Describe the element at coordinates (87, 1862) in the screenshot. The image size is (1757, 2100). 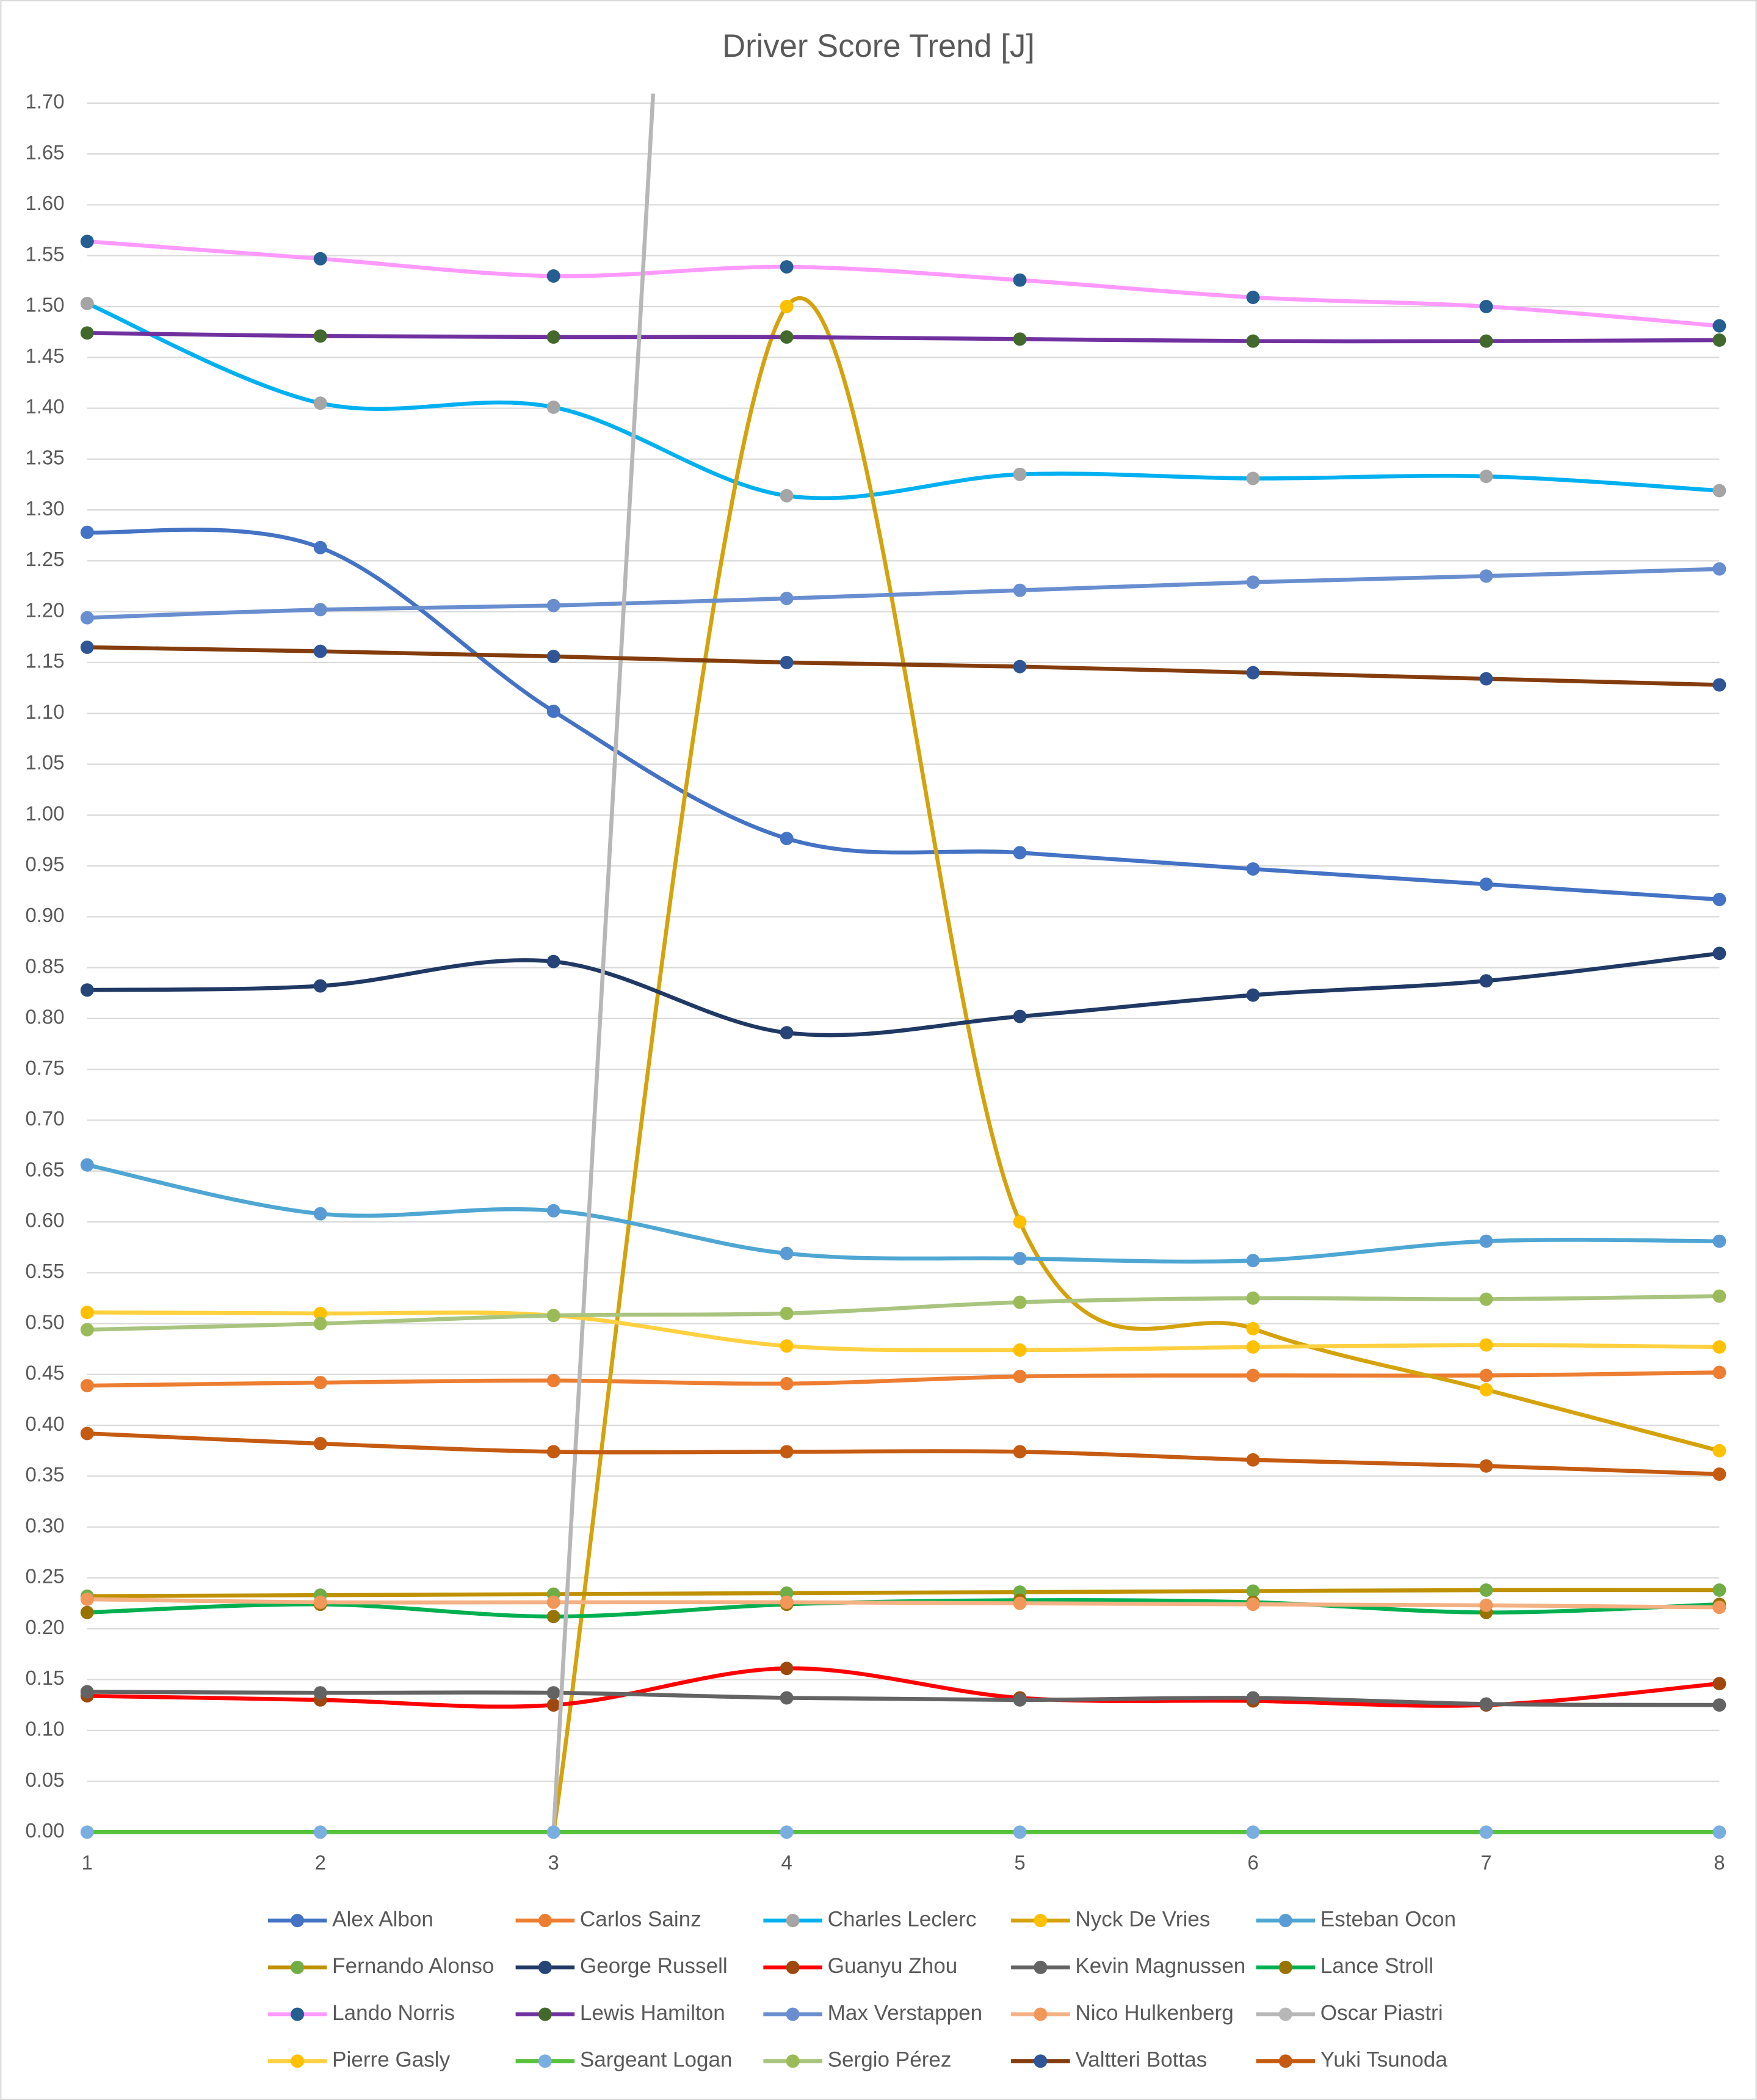
I see `x-tick-label: 1` at that location.